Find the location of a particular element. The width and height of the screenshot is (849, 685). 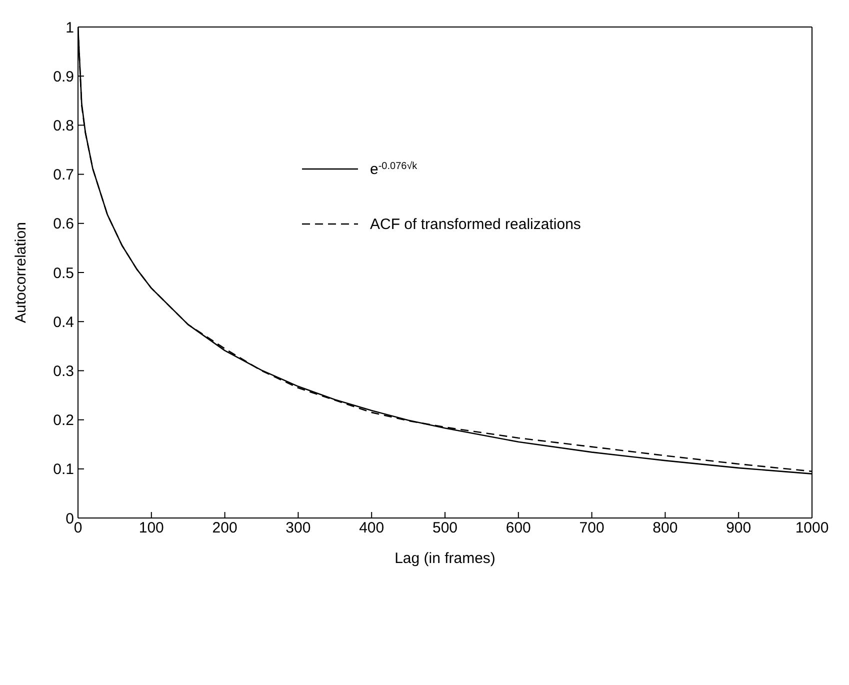

y-tick-label: 0.3 is located at coordinates (63, 371).